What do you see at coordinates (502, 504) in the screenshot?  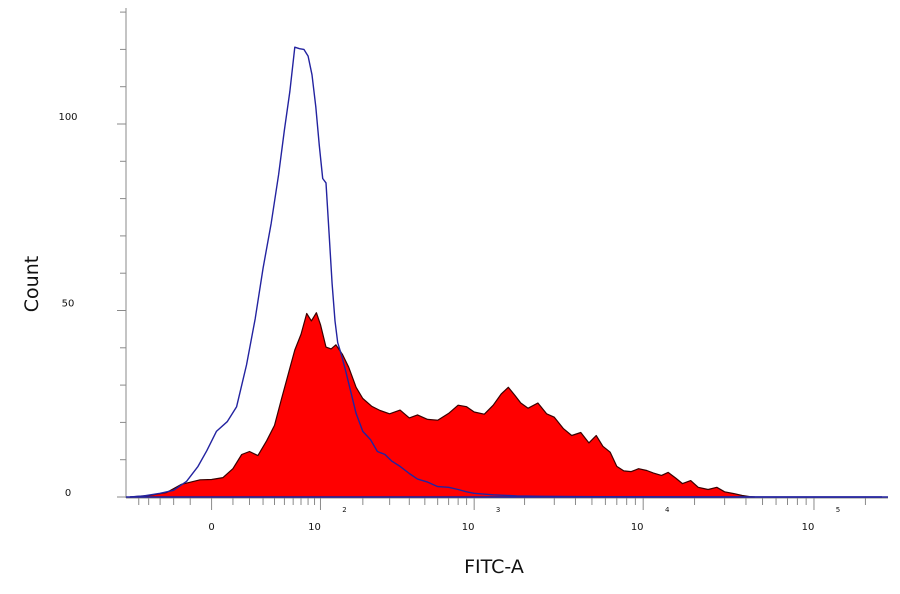 I see `x-minor-ticks` at bounding box center [502, 504].